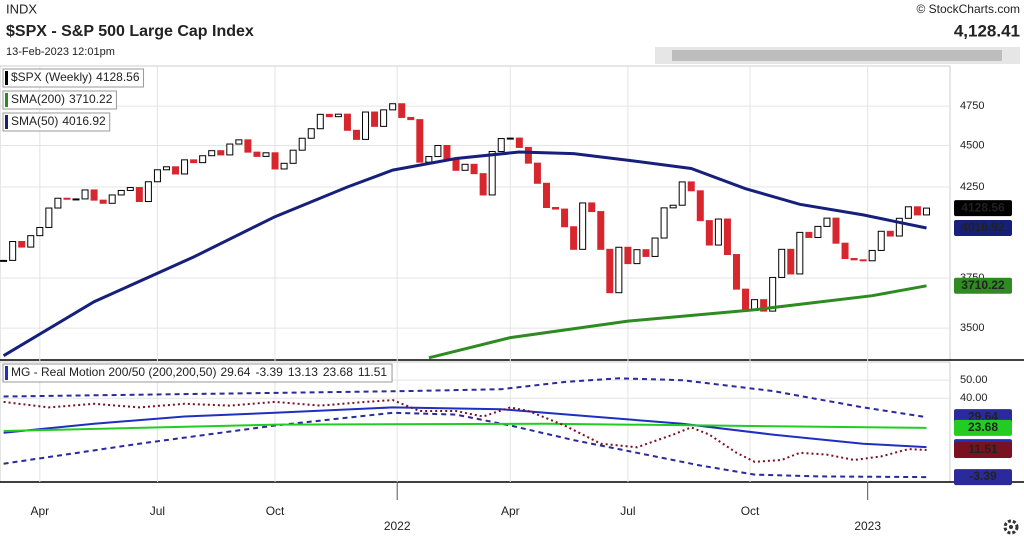 This screenshot has width=1024, height=541. What do you see at coordinates (34, 121) in the screenshot?
I see `legend-name: SMA(50)` at bounding box center [34, 121].